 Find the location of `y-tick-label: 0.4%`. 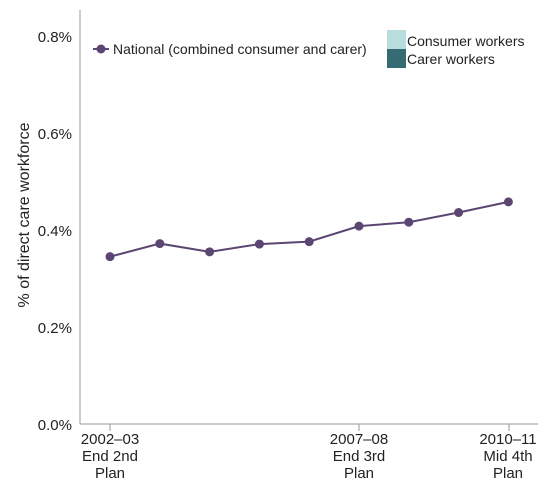

y-tick-label: 0.4% is located at coordinates (55, 231).